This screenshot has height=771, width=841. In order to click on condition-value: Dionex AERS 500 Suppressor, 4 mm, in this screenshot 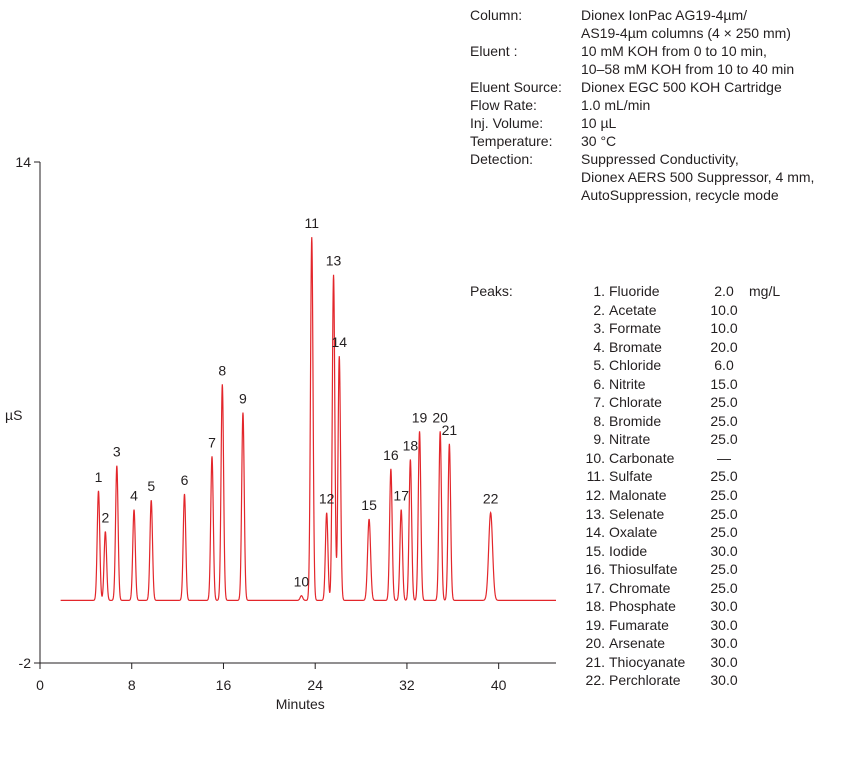, I will do `click(698, 177)`.